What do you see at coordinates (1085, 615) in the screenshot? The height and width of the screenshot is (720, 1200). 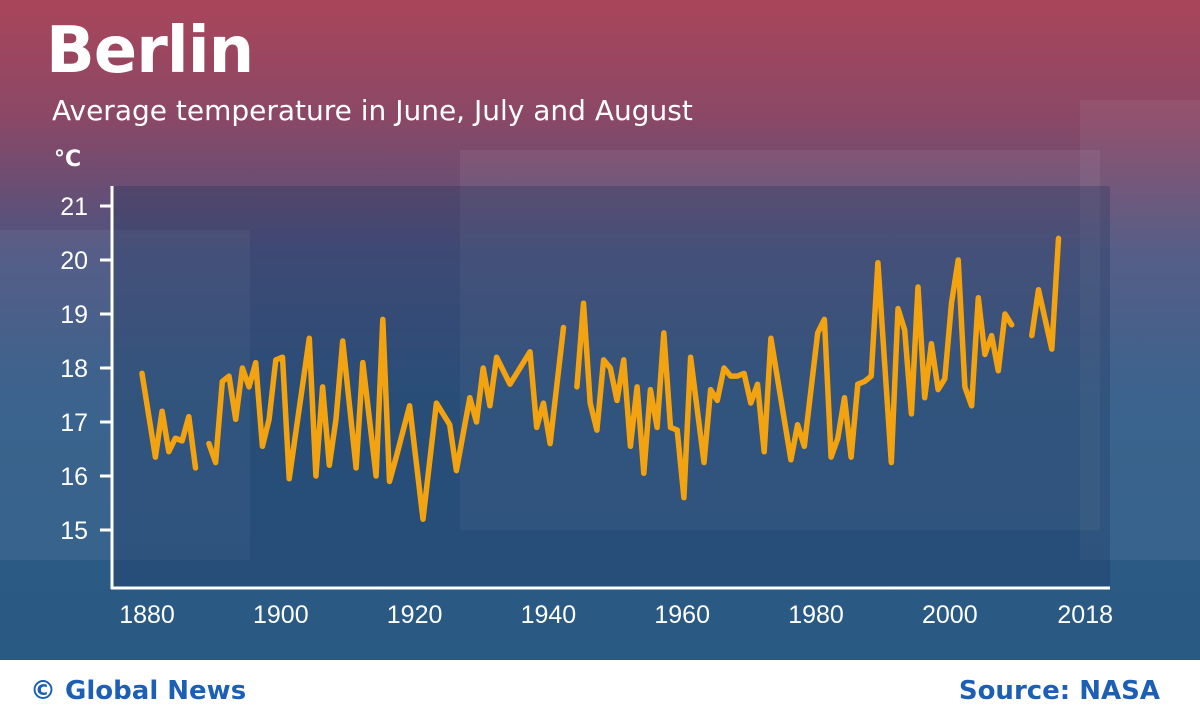 I see `x-tick-label: 2018` at bounding box center [1085, 615].